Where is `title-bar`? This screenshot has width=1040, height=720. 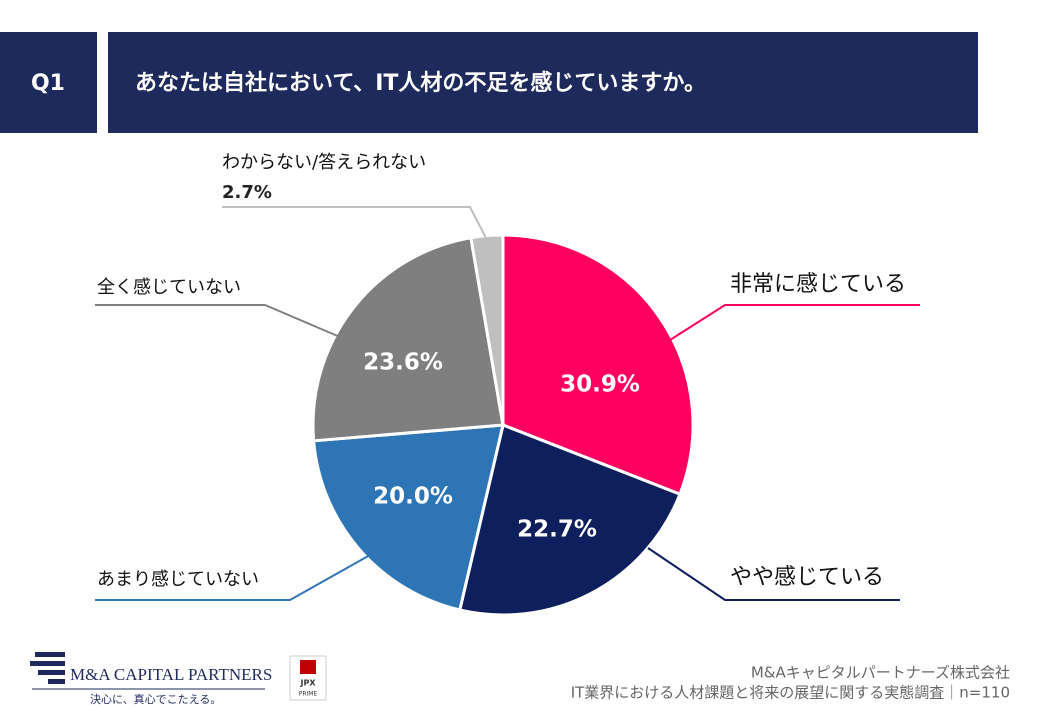 title-bar is located at coordinates (543, 82).